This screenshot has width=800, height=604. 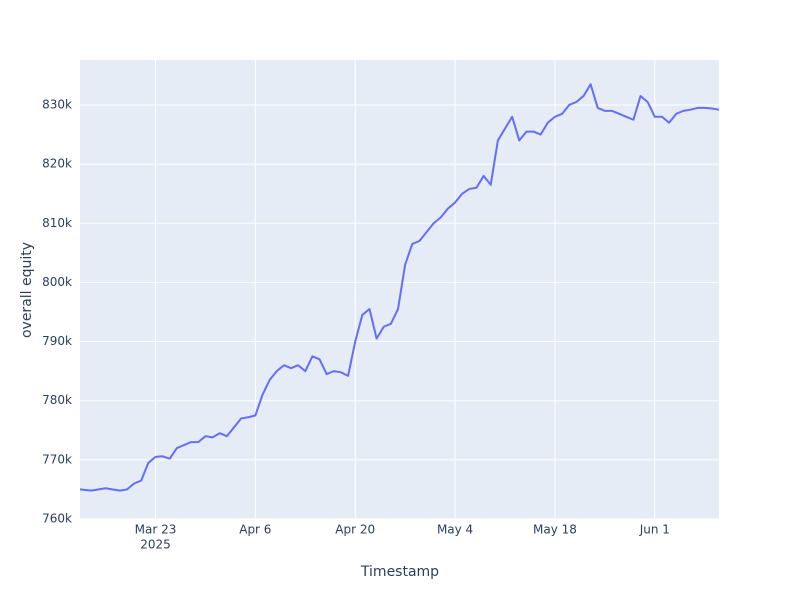 I want to click on x-year-label: 2025, so click(x=155, y=545).